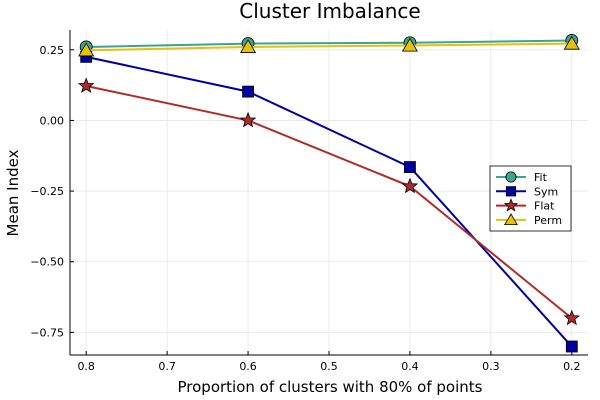 The image size is (600, 400). Describe the element at coordinates (52, 50) in the screenshot. I see `y-tick-label: 0.25` at that location.